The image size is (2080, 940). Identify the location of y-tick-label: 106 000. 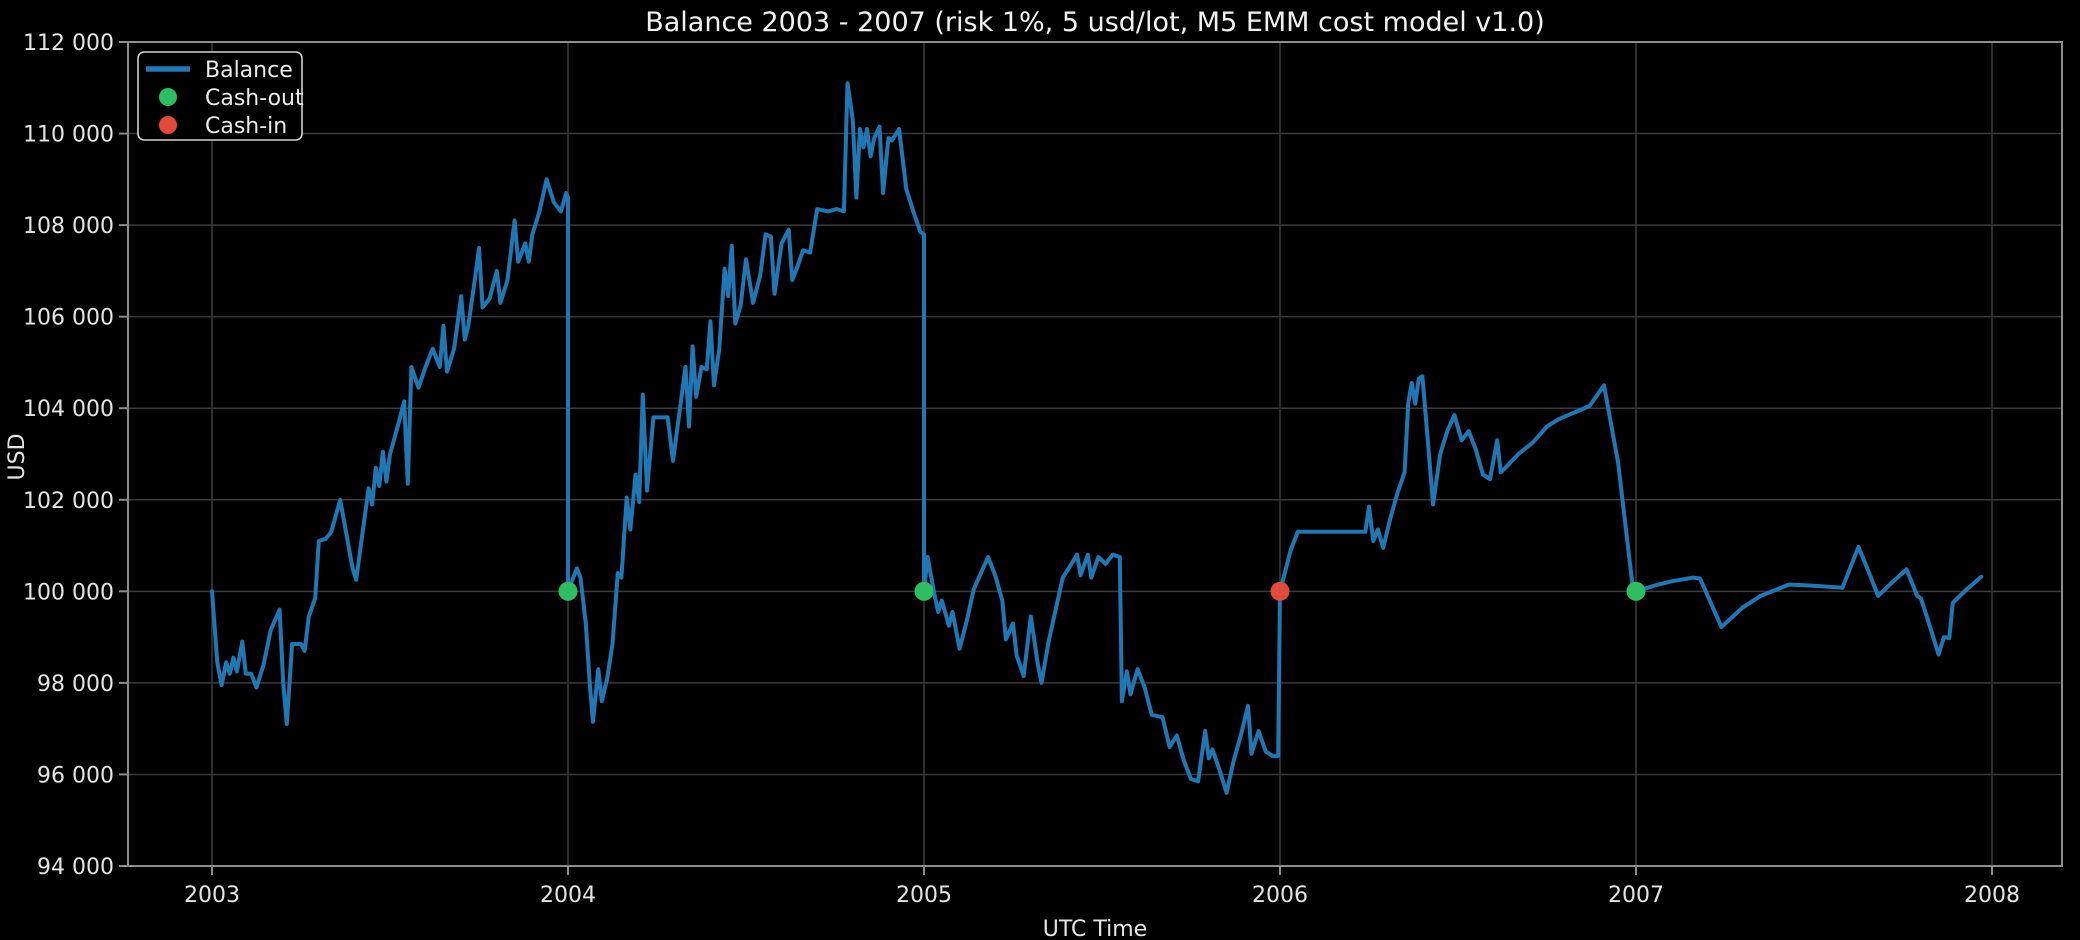
(68, 318).